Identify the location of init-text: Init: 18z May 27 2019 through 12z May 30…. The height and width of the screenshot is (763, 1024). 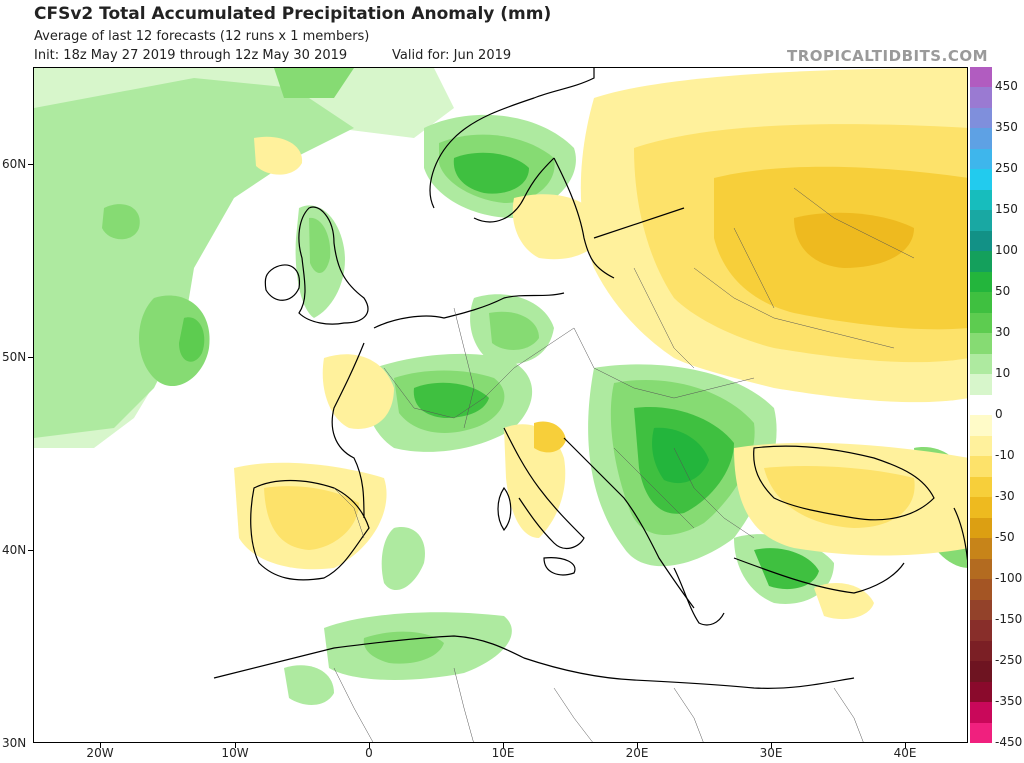
(191, 55).